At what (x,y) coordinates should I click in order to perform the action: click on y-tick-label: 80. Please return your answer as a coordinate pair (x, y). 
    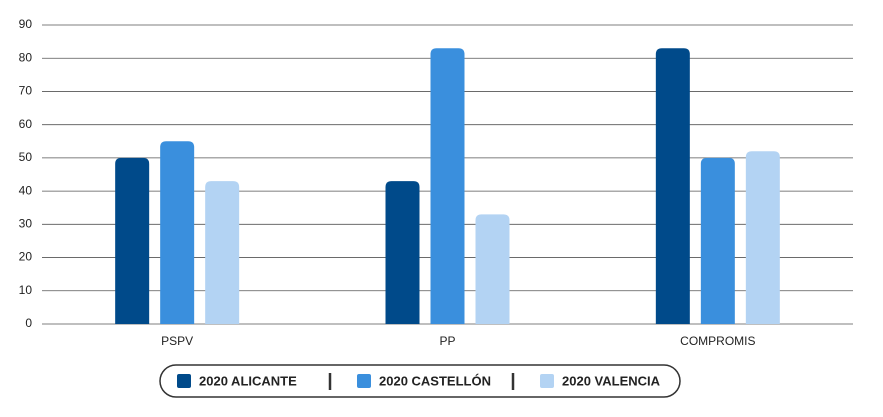
    Looking at the image, I should click on (26, 57).